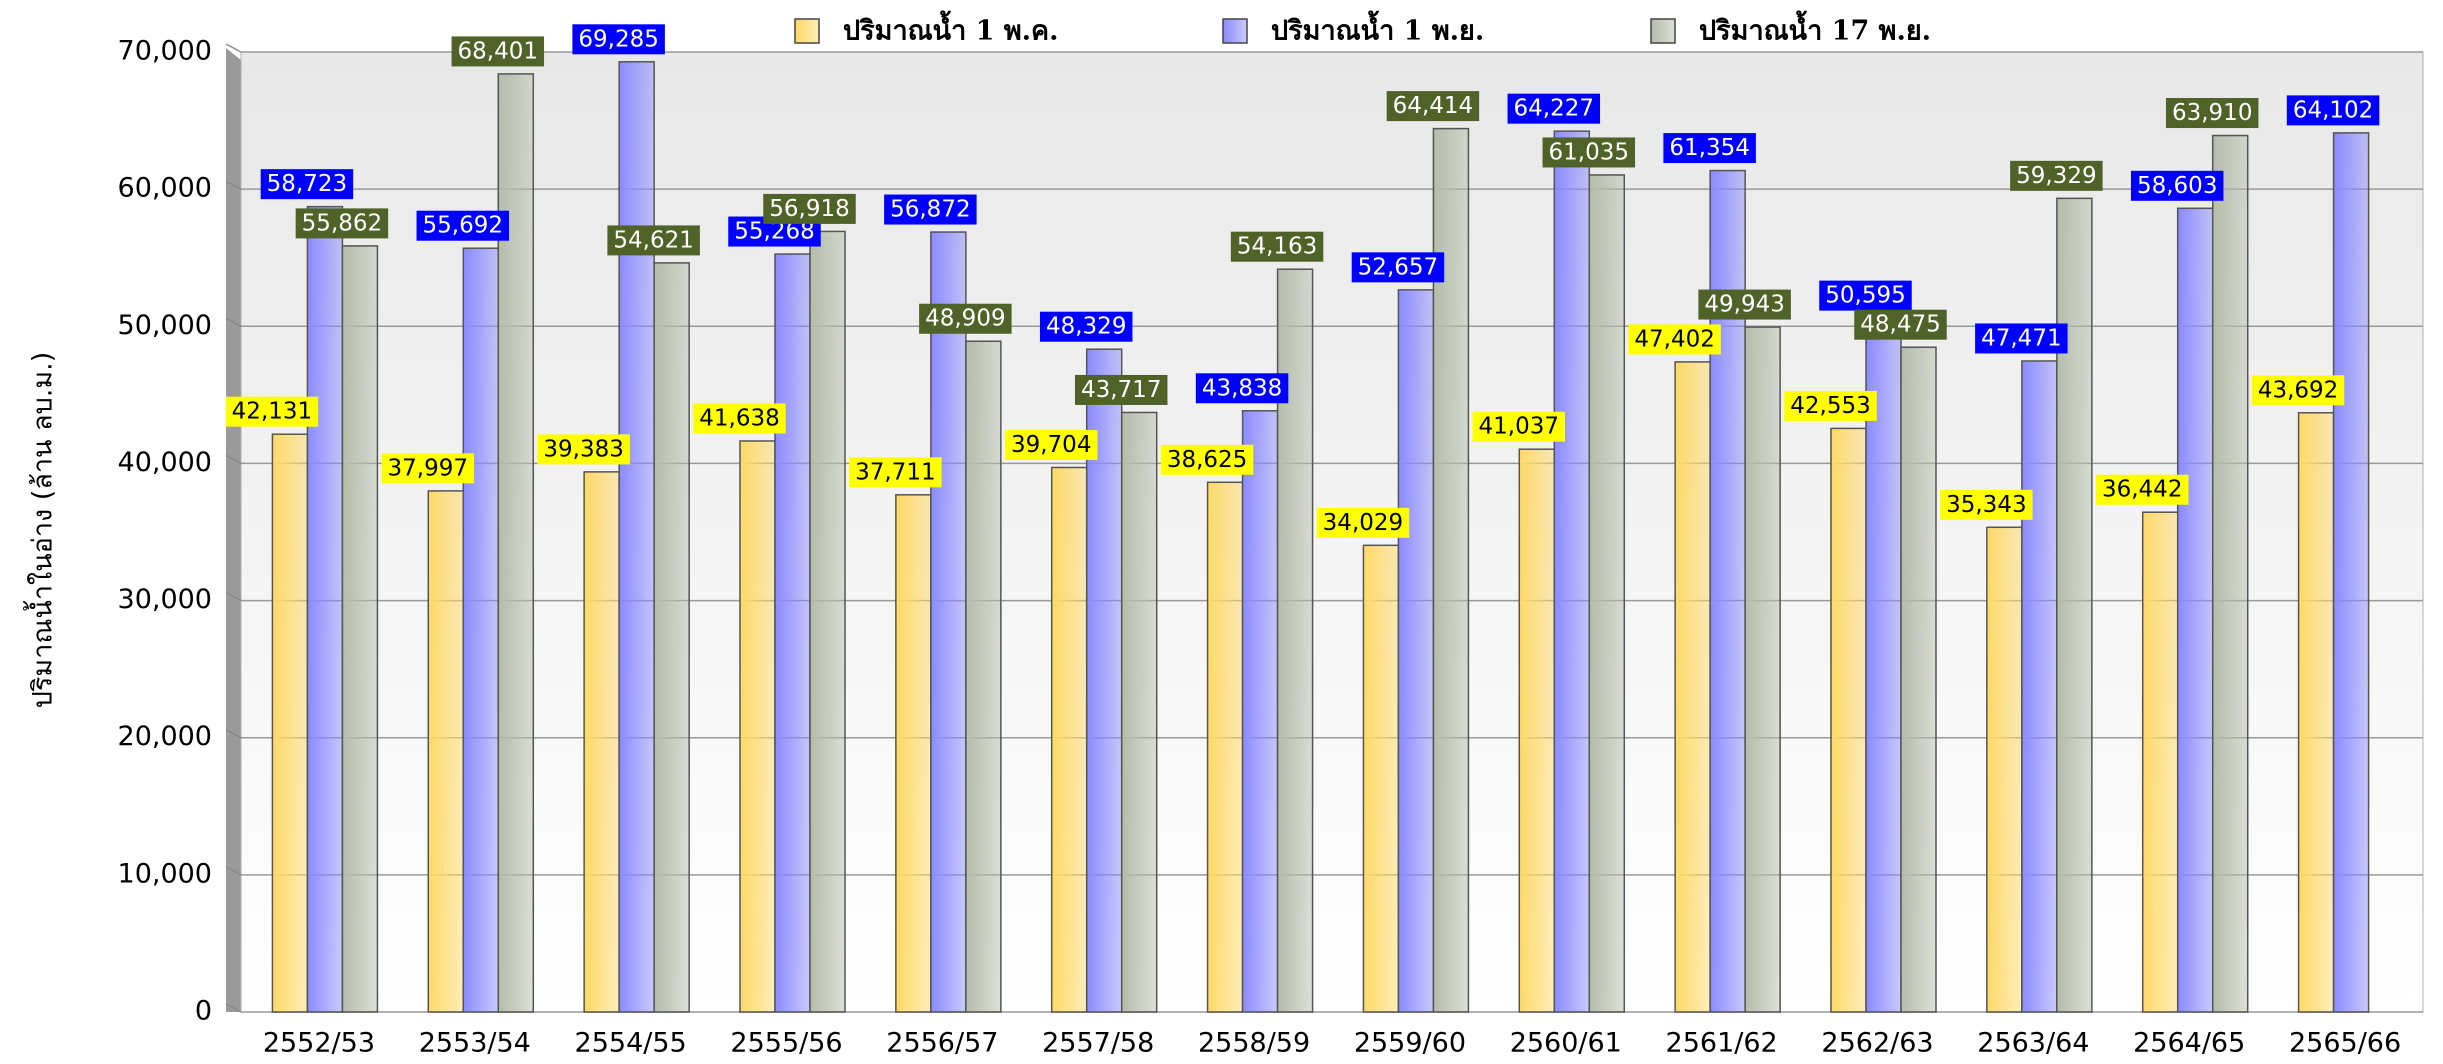  Describe the element at coordinates (1830, 406) in the screenshot. I see `data-label: 42,553` at that location.